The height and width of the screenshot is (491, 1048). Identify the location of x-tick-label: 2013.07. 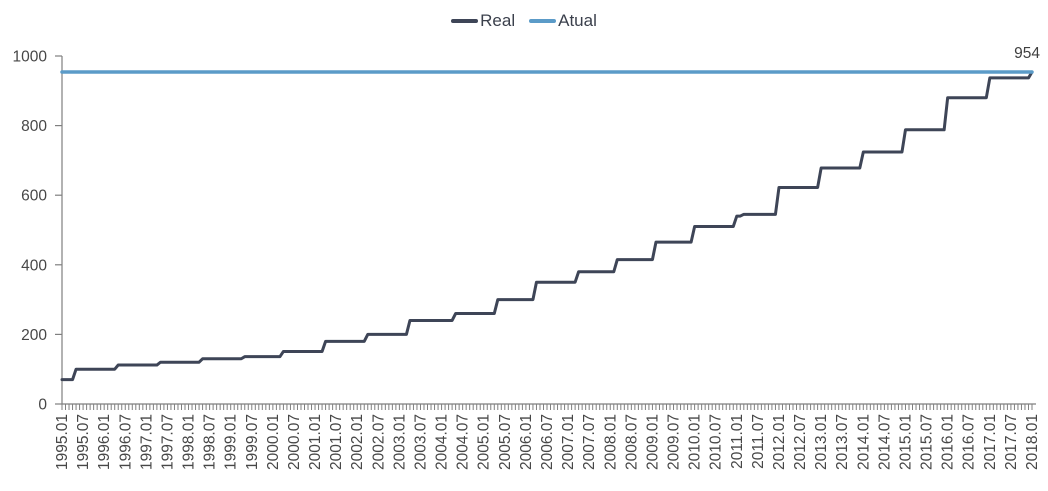
(842, 442).